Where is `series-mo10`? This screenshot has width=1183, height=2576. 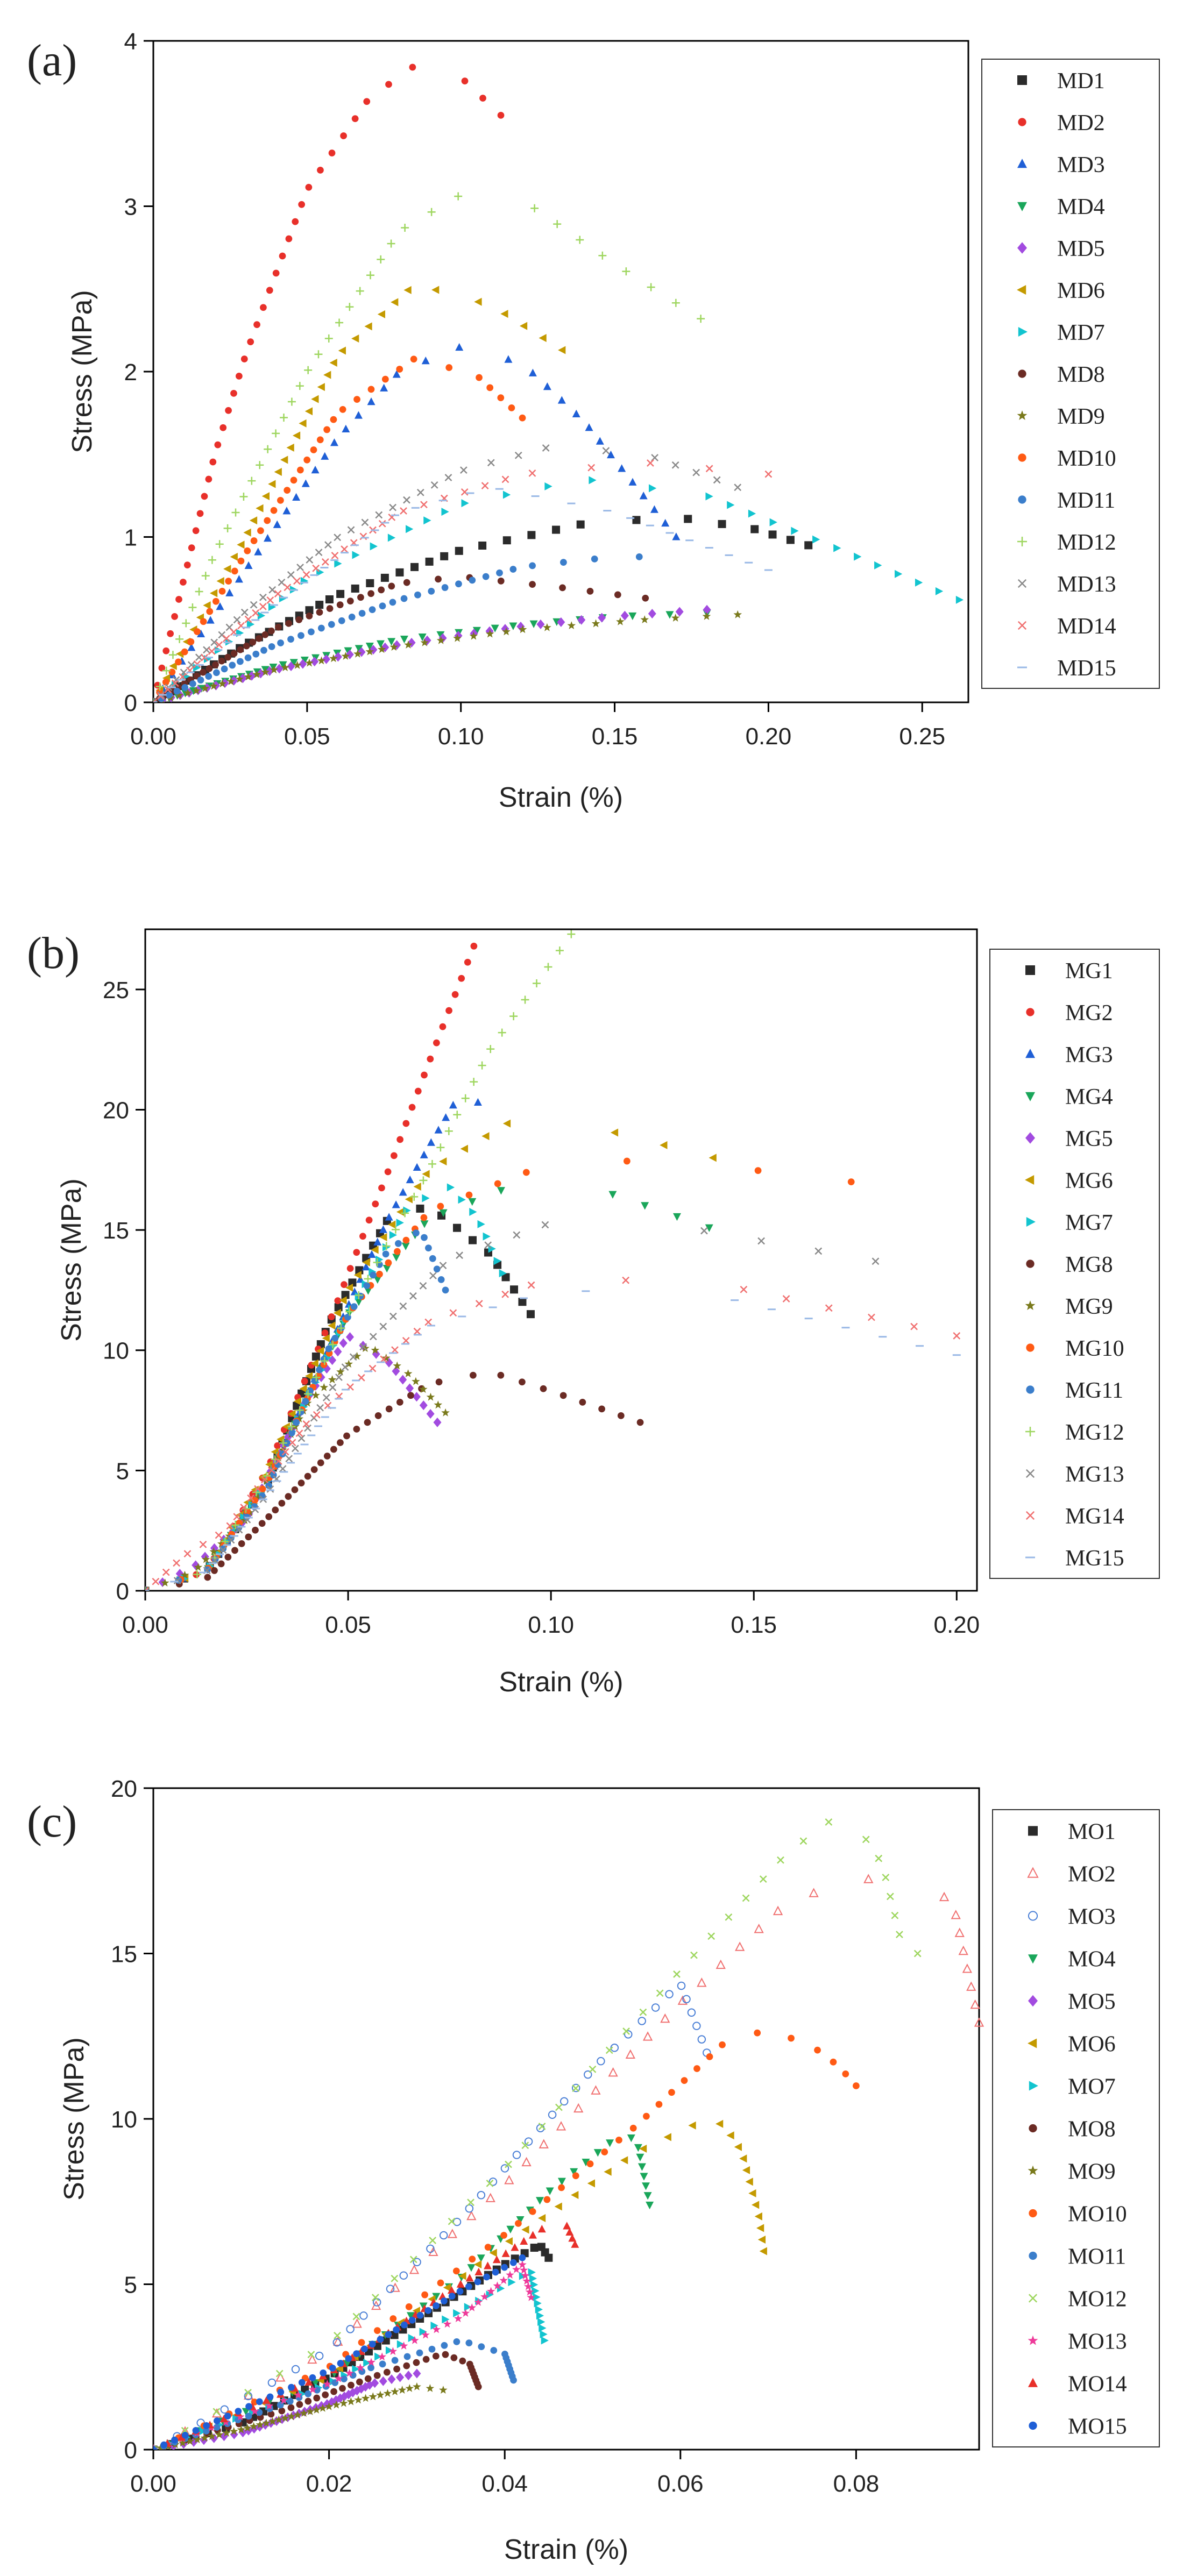
series-mo10 is located at coordinates (506, 2239).